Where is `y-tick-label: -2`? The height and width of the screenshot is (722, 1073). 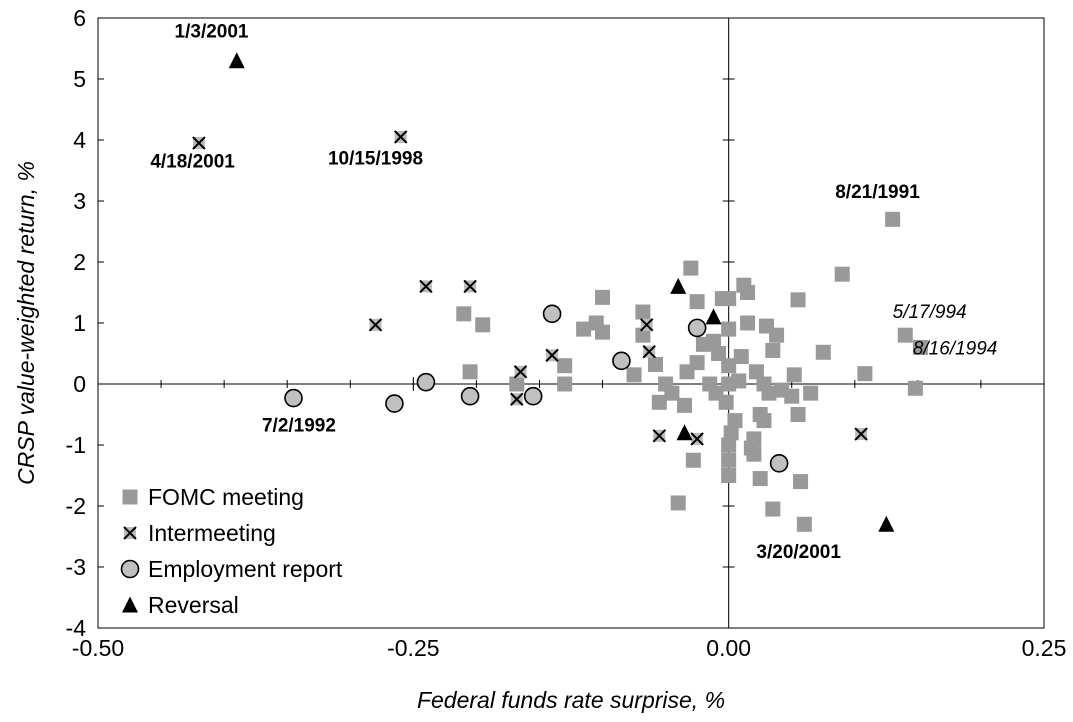
y-tick-label: -2 is located at coordinates (76, 506).